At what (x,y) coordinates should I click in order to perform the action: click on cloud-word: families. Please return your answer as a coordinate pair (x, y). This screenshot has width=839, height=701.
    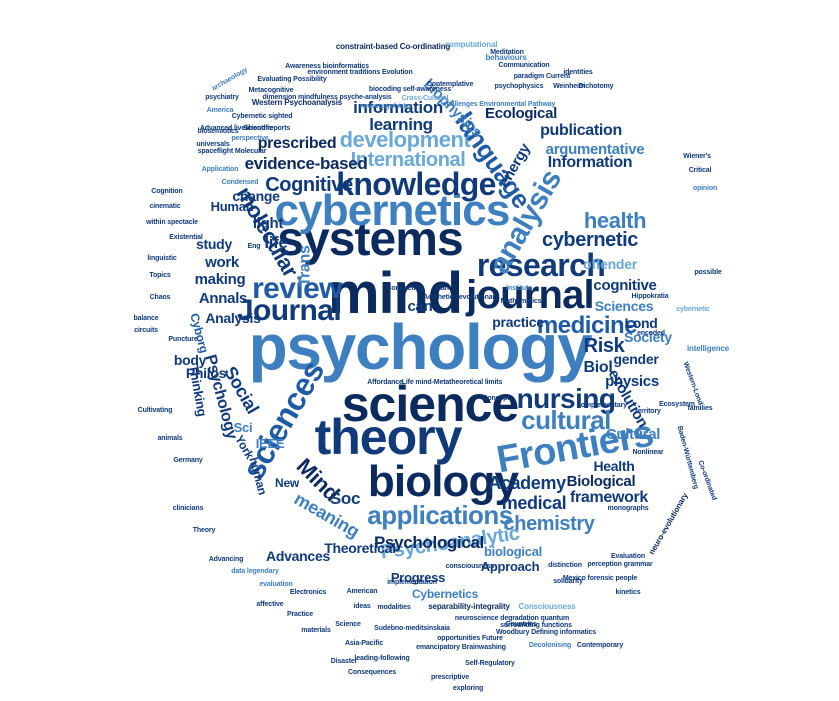
    Looking at the image, I should click on (700, 408).